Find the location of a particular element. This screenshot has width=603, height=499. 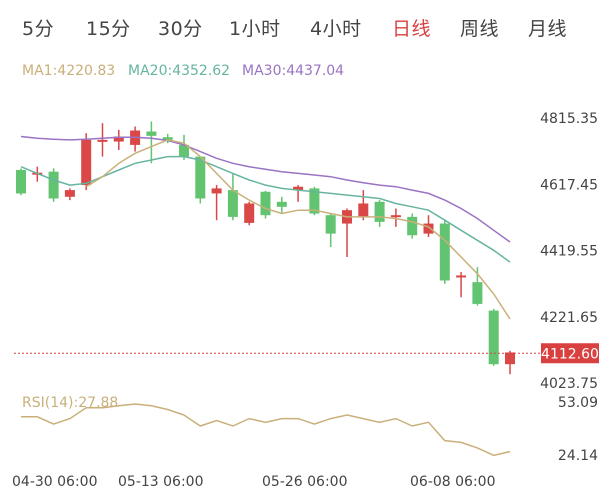

rsi-label: RSI(14):27.88 is located at coordinates (70, 403).